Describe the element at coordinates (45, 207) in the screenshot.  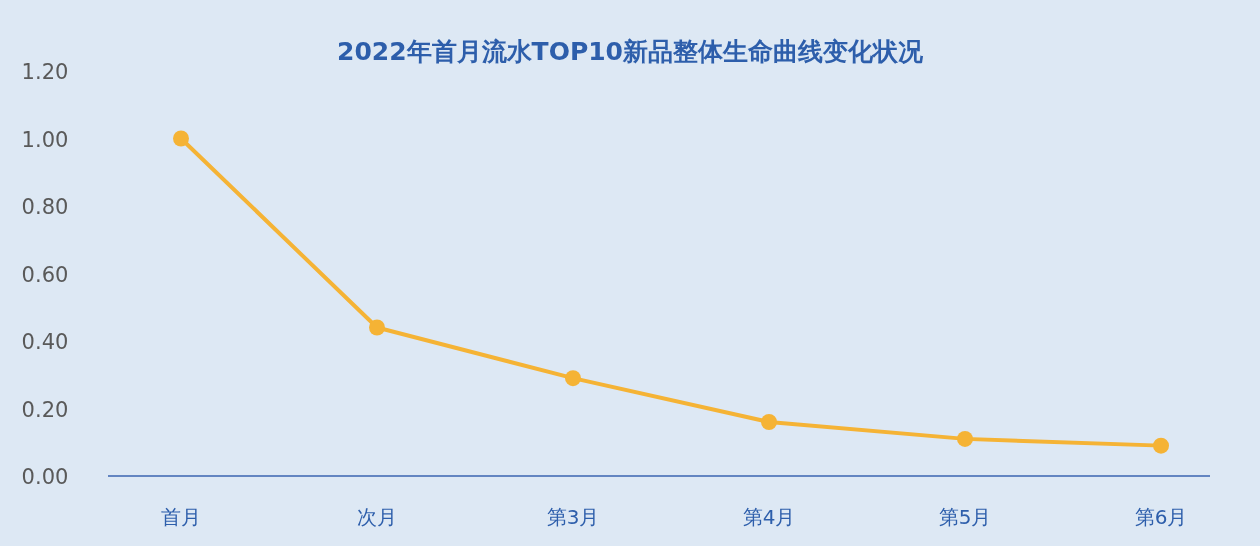
I see `y-tick-label: 0.80` at that location.